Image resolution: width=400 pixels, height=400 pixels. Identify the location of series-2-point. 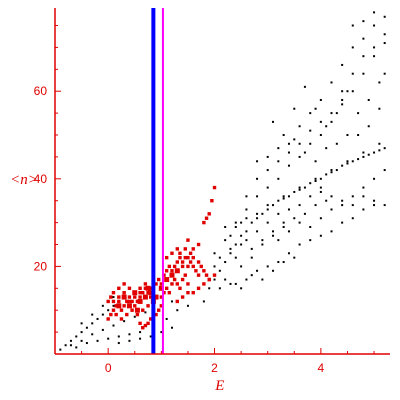
(156, 297).